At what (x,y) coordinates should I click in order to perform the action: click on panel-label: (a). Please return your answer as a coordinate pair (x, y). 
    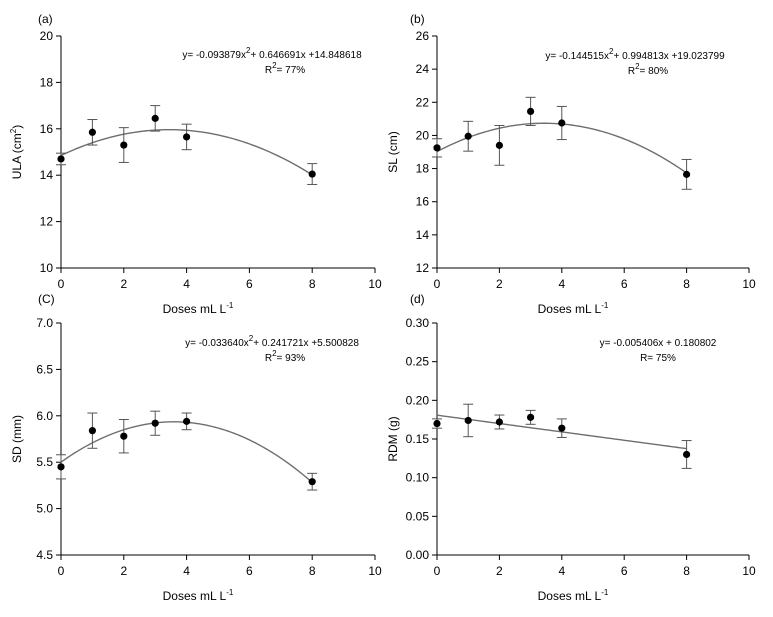
    Looking at the image, I should click on (45, 19).